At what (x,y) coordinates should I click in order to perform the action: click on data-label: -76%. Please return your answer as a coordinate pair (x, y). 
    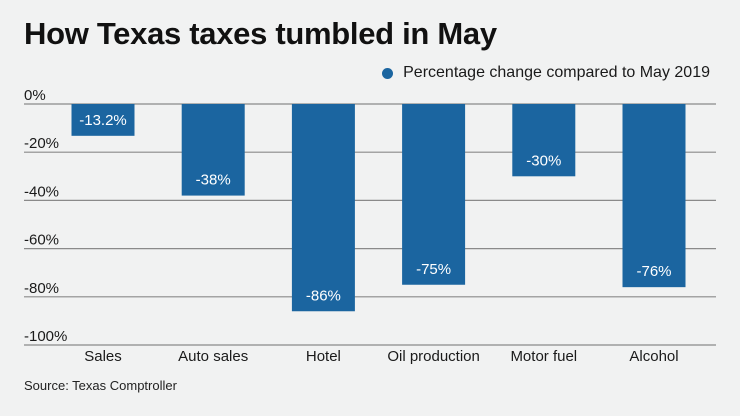
    Looking at the image, I should click on (653, 271).